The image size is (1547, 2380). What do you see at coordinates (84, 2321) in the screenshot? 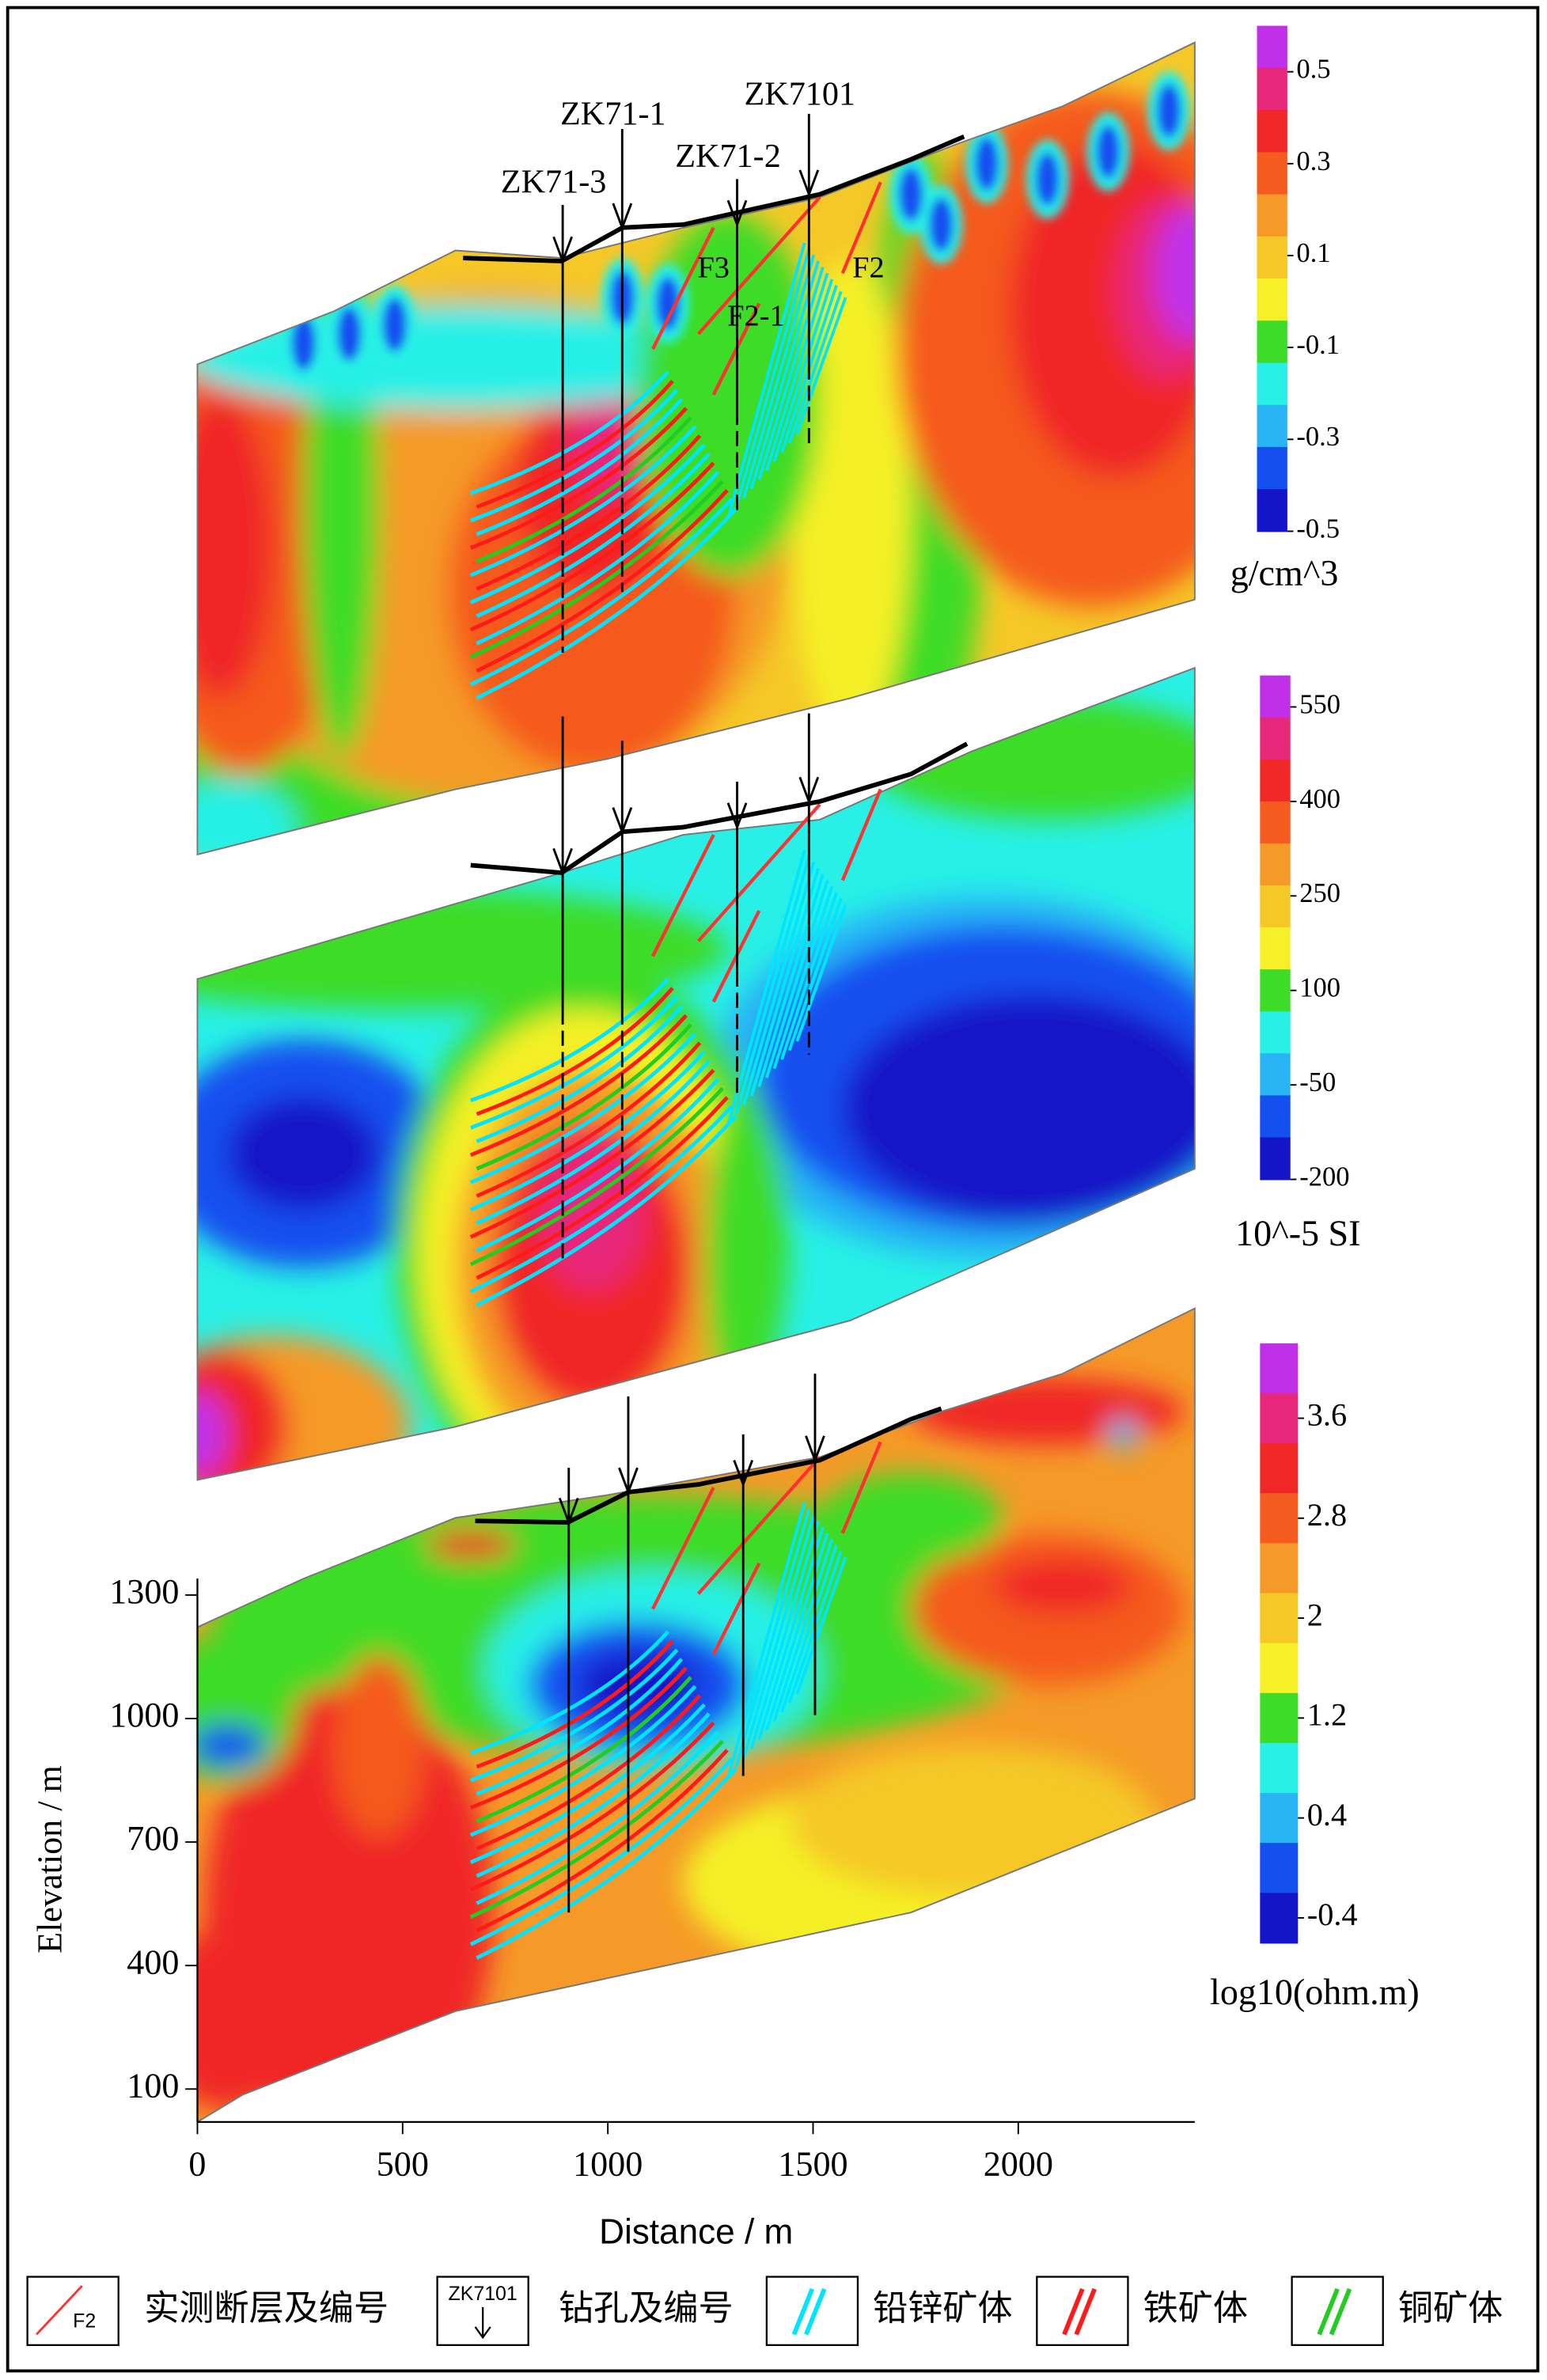
I see `legend-symbol: F2` at bounding box center [84, 2321].